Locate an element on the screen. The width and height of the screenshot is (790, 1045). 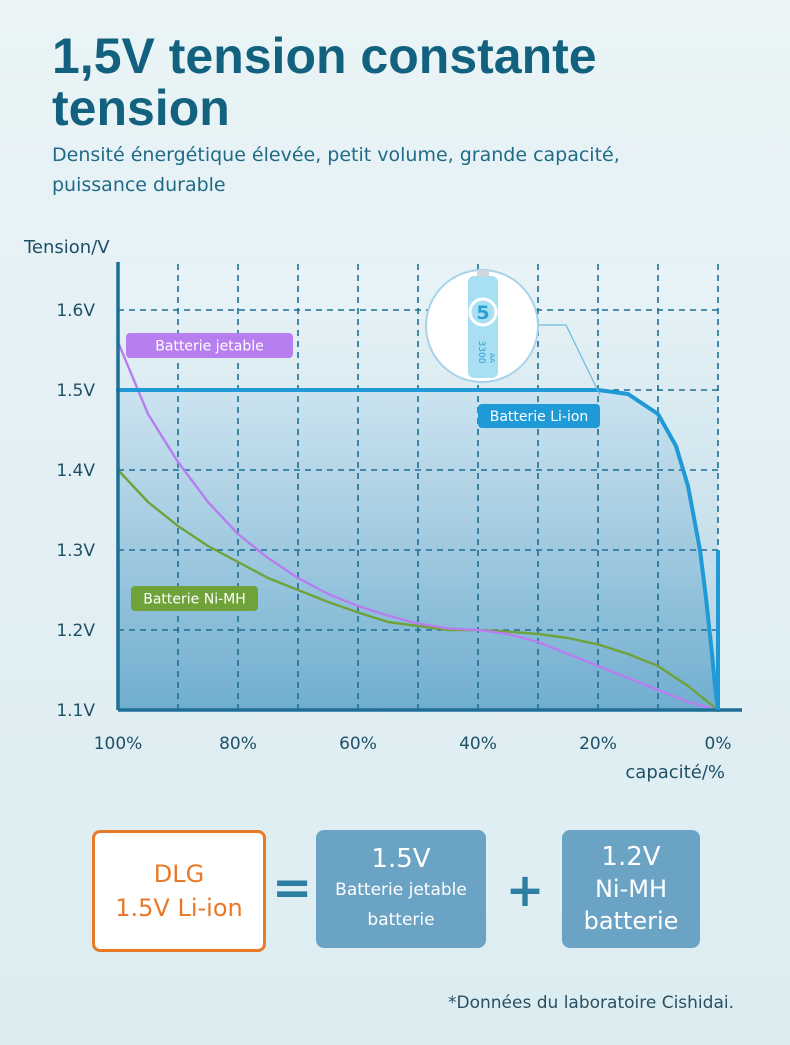
disposable-sublabel: batterie is located at coordinates (401, 920).